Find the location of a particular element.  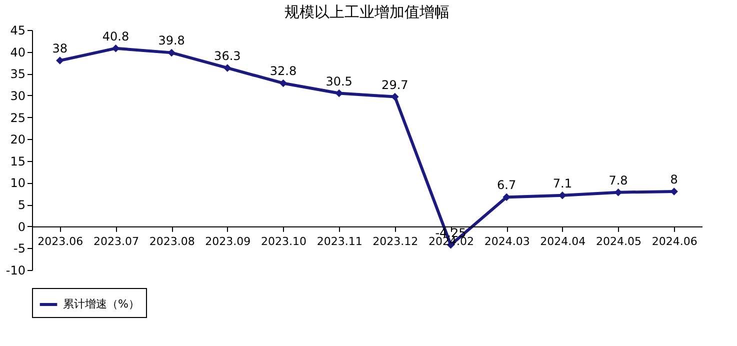

x-tick-label: 2023.07 is located at coordinates (116, 241).